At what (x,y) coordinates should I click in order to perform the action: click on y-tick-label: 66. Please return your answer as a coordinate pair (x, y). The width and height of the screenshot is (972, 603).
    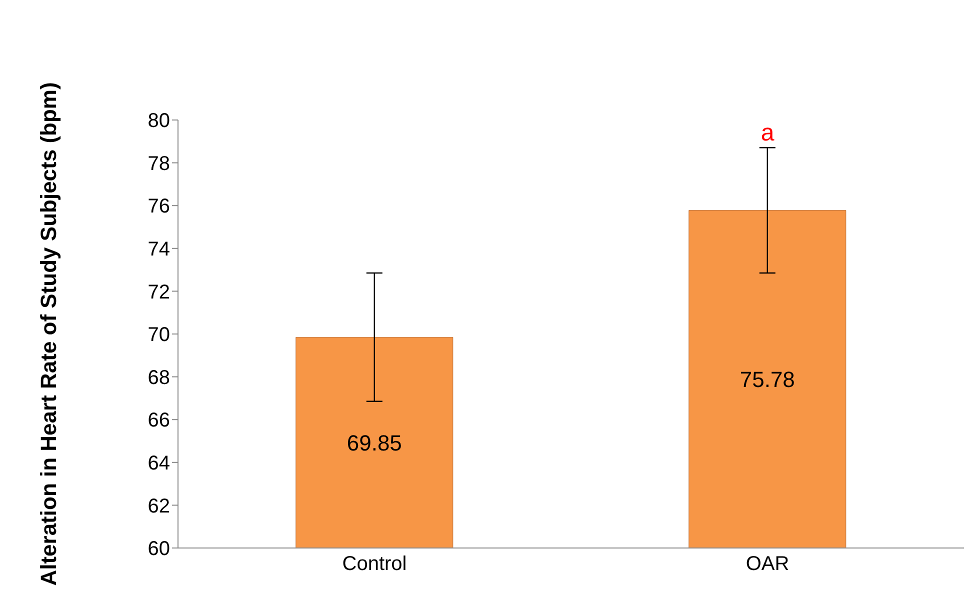
    Looking at the image, I should click on (159, 421).